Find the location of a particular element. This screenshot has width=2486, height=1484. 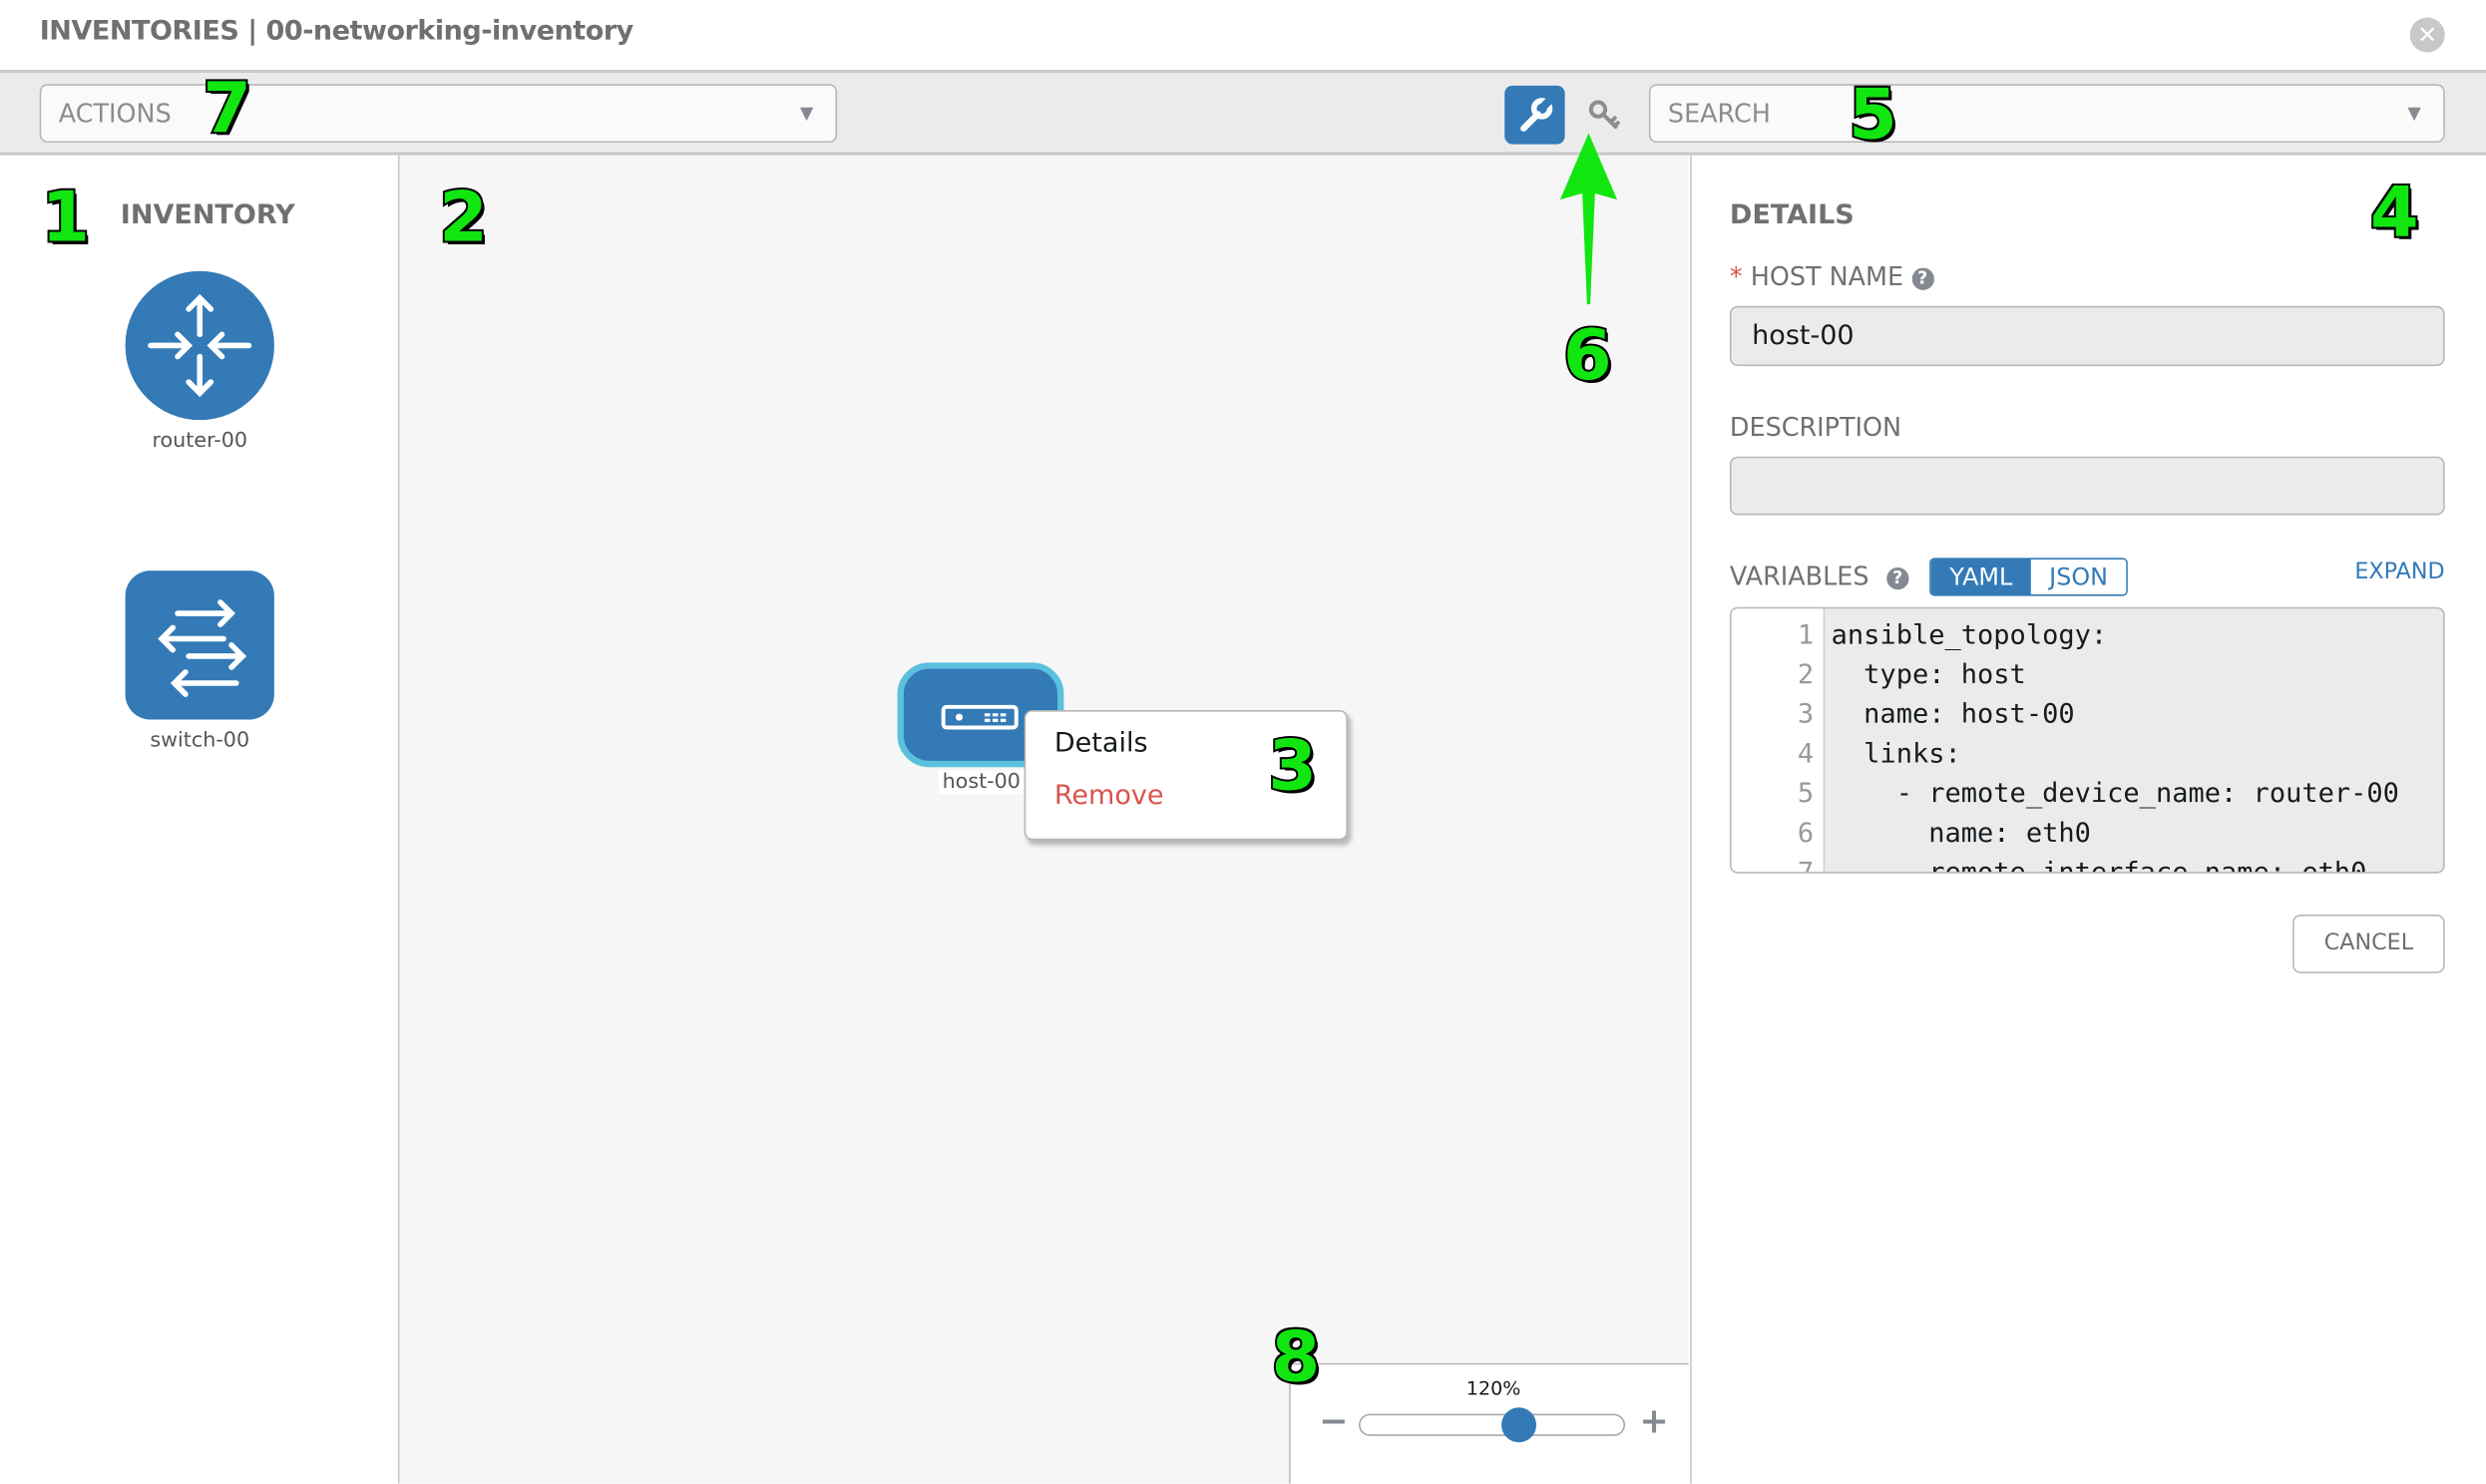

router-icon is located at coordinates (199, 345).